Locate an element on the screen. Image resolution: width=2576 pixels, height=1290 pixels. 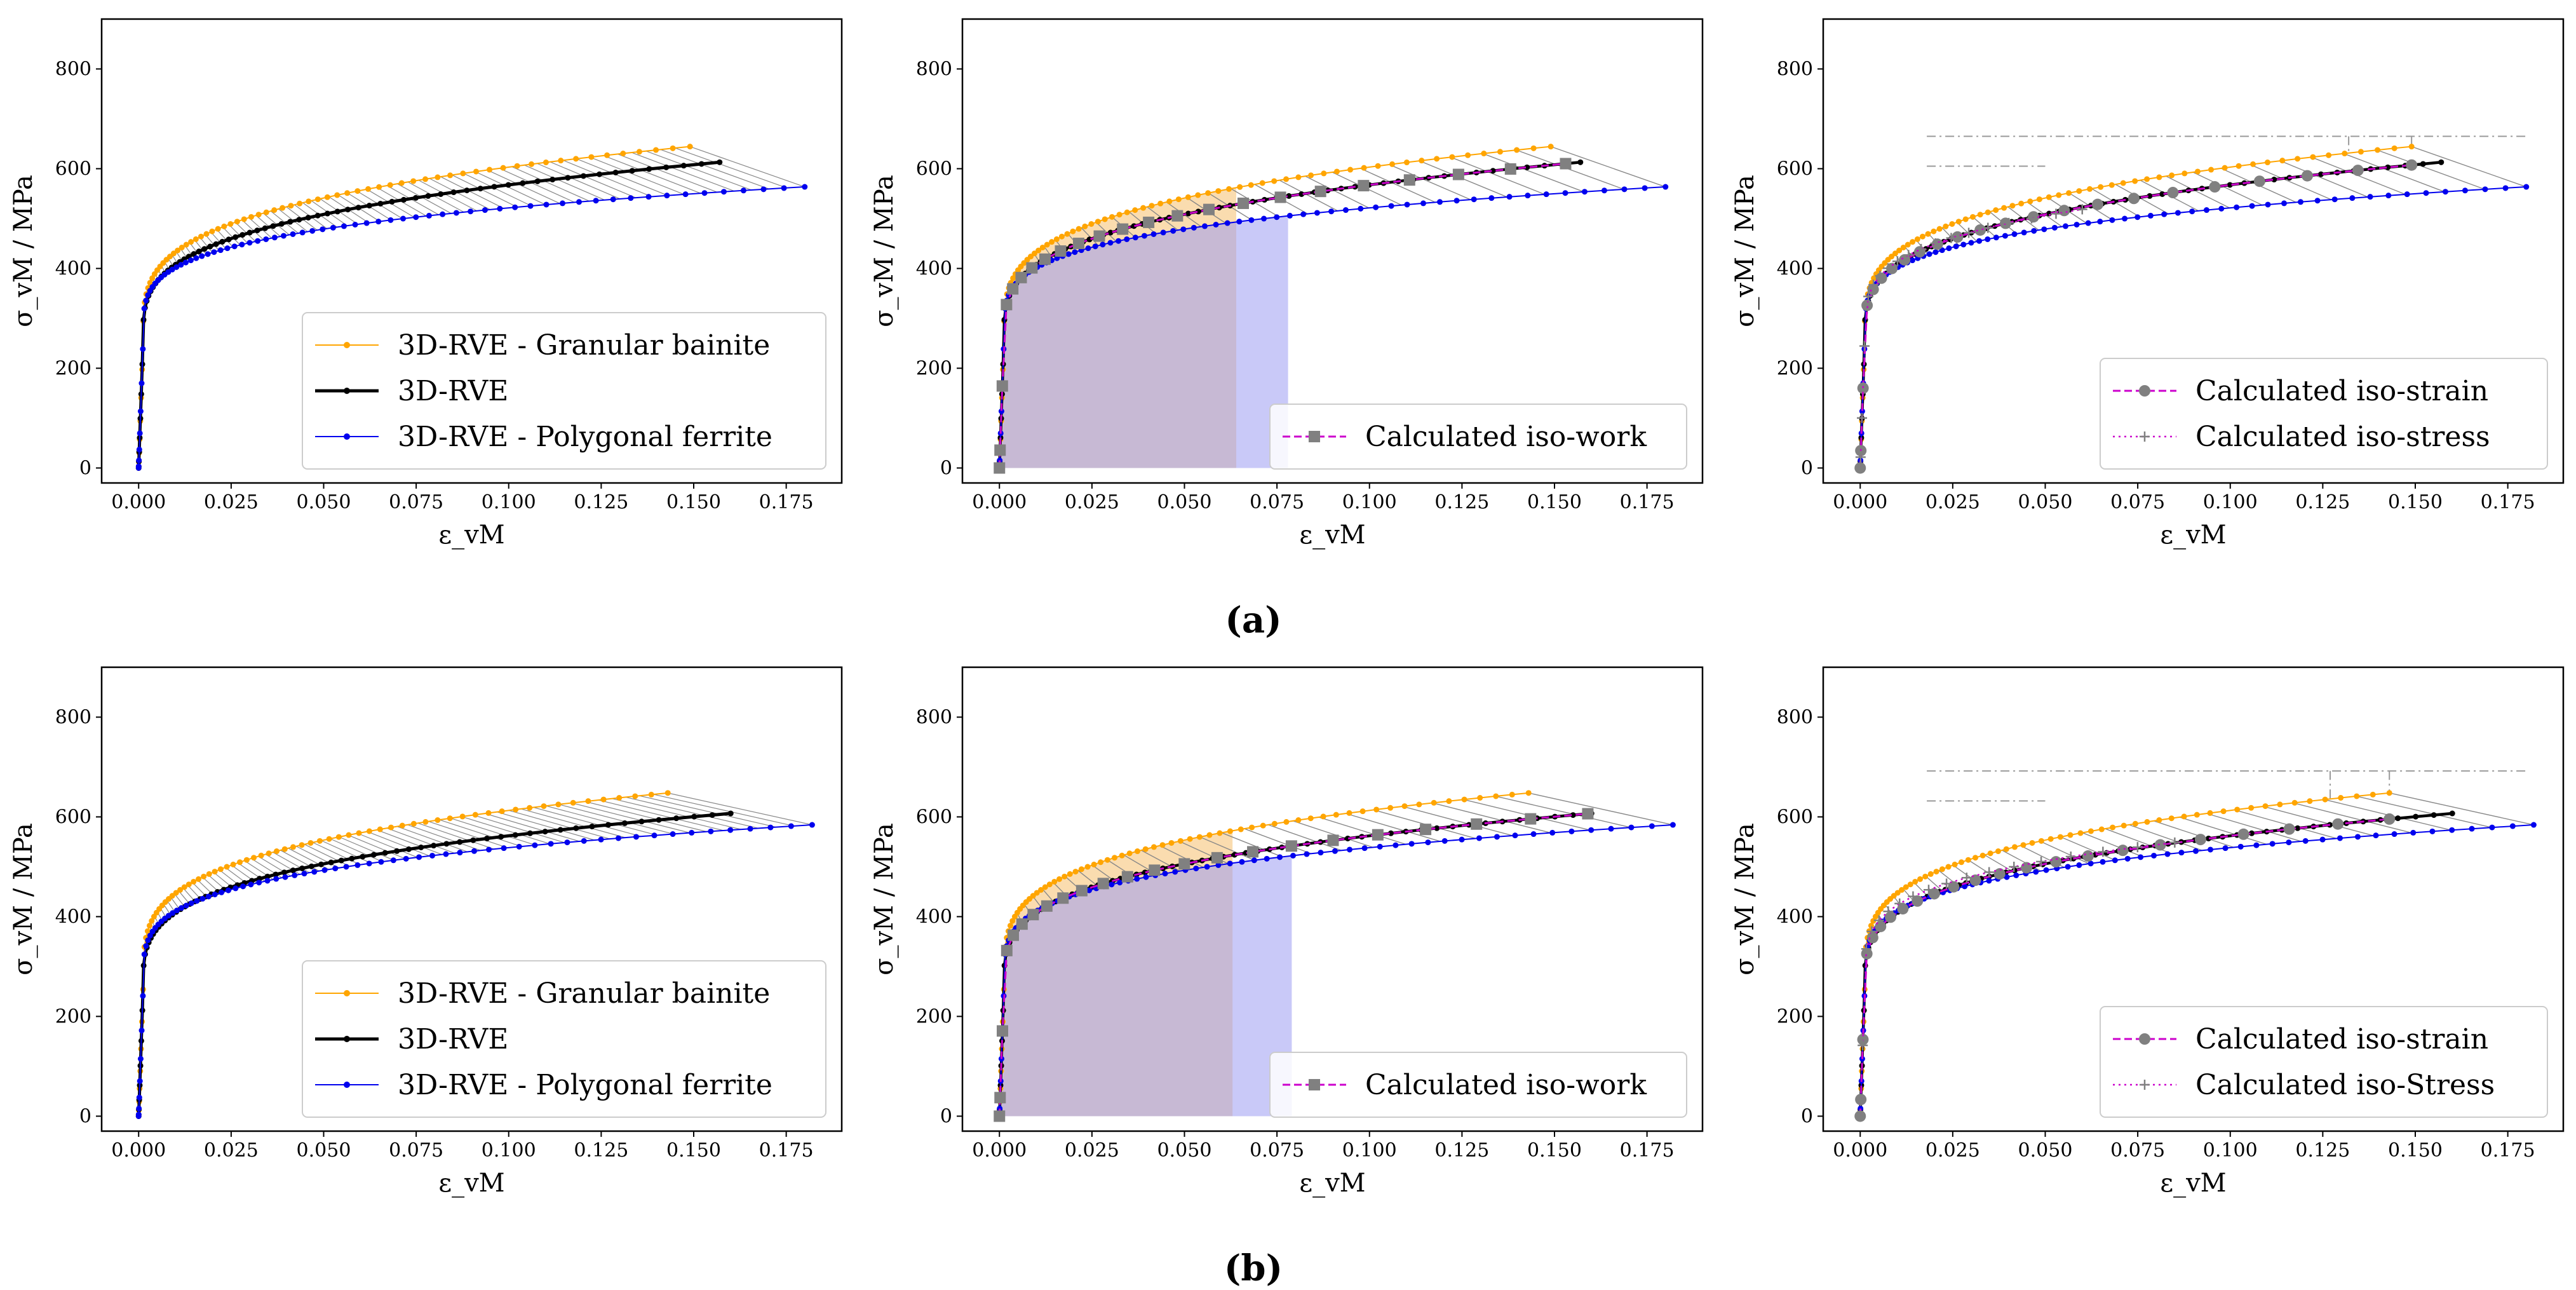
legend-label: 3D-RVE is located at coordinates (453, 1039).